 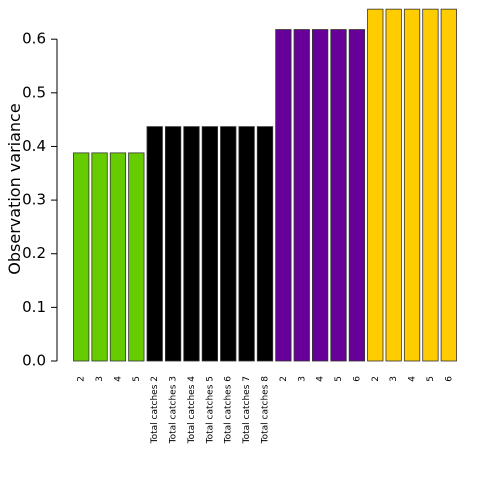 What do you see at coordinates (14, 188) in the screenshot?
I see `y-axis-label: Observation variance` at bounding box center [14, 188].